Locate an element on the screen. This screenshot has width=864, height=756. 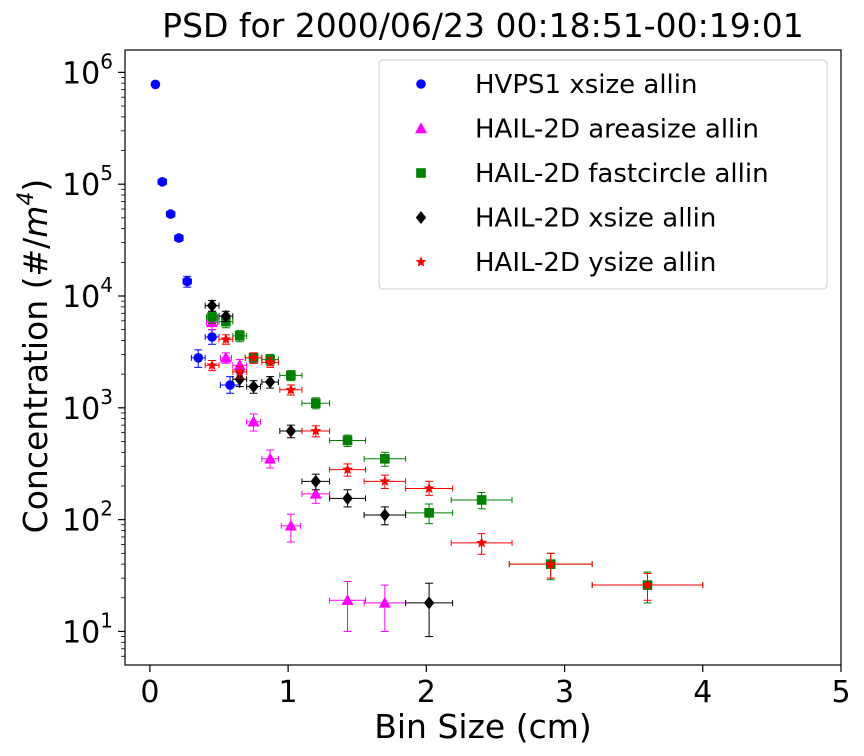
y-tick-label: 10⁵ is located at coordinates (87, 182).